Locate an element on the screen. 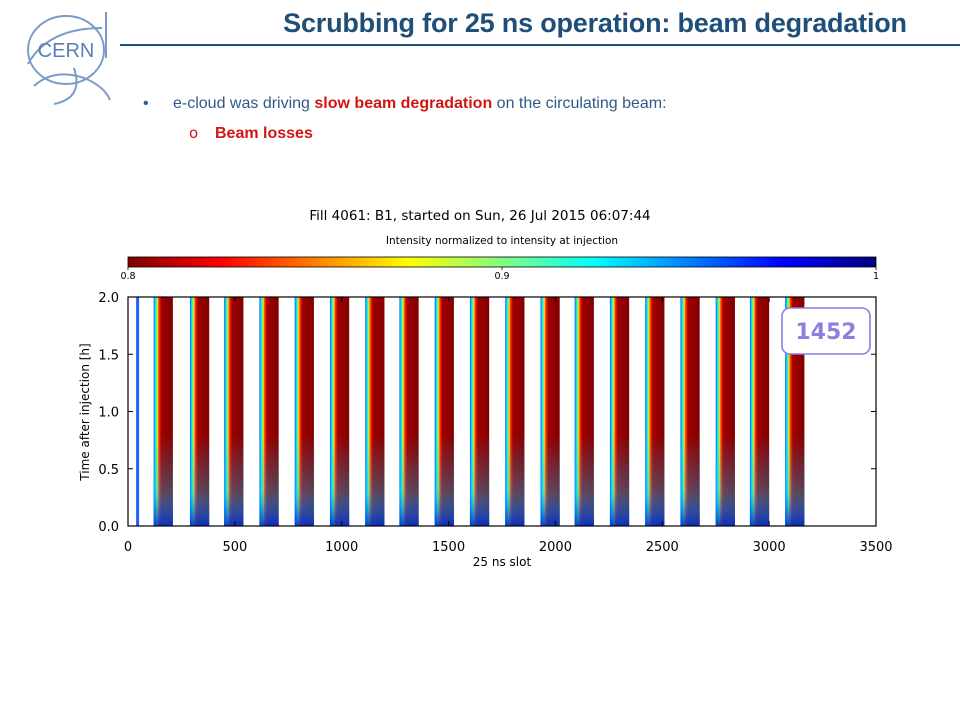 The height and width of the screenshot is (720, 960). x-tick-label: 3500 is located at coordinates (875, 547).